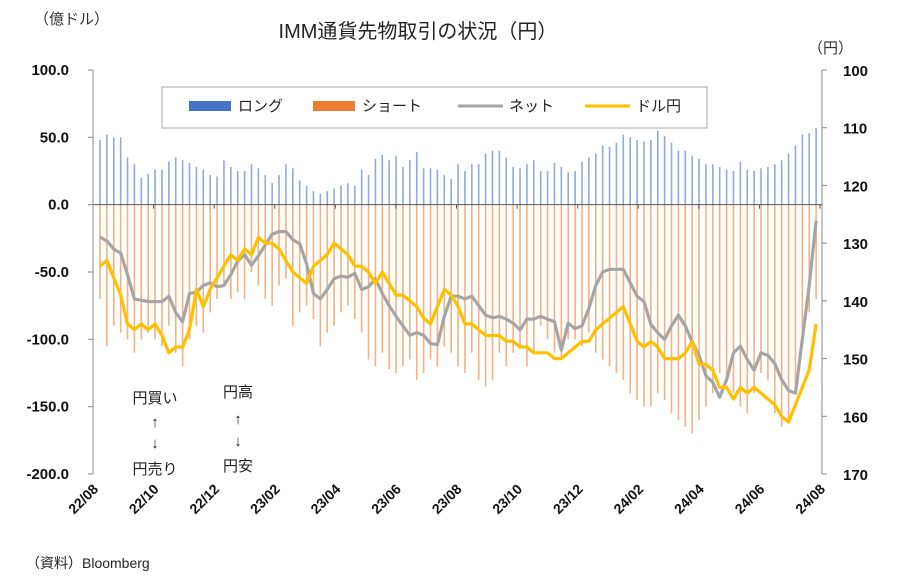 This screenshot has height=585, width=900. I want to click on x-axis-tick-label: 23/02, so click(265, 499).